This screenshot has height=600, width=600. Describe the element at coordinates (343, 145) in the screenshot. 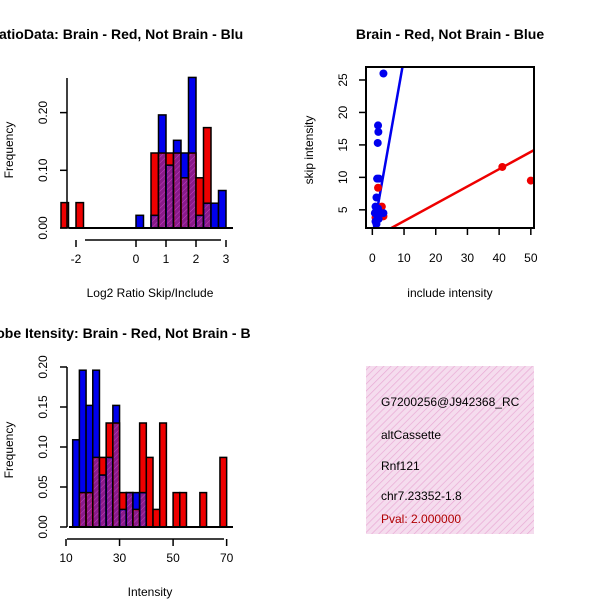

I see `y-tick-label: 15` at that location.